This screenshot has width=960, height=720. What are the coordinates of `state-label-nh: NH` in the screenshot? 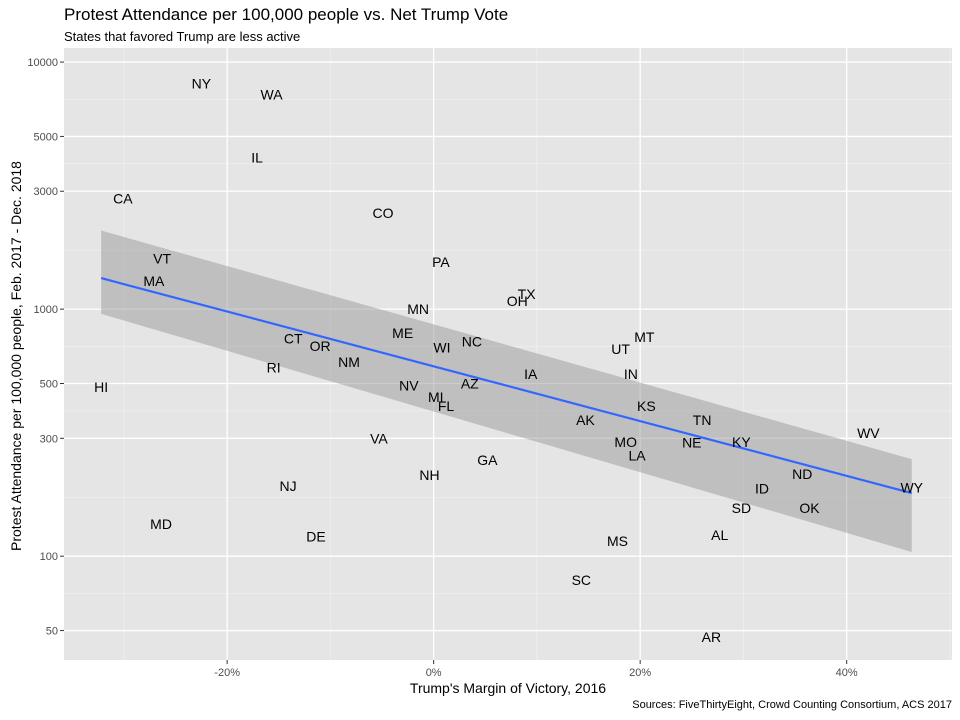 It's located at (429, 475).